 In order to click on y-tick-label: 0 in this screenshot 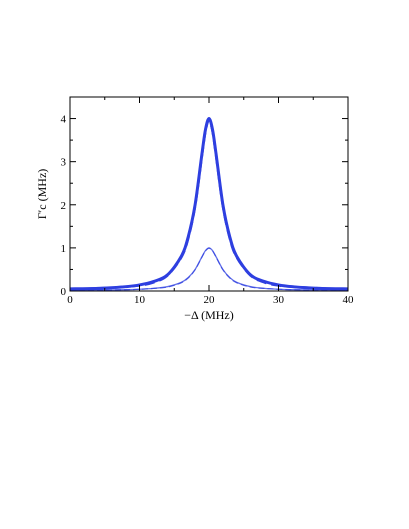, I will do `click(64, 292)`.